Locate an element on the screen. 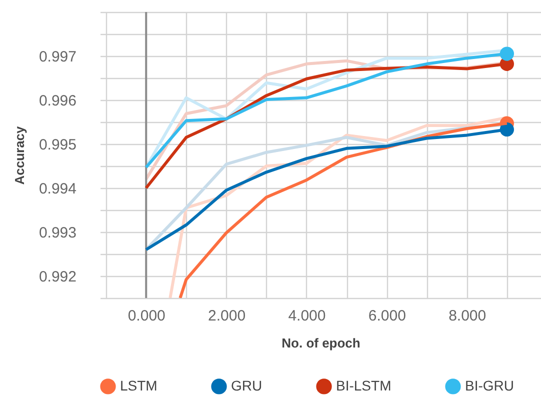  legend-label: BI-GRU is located at coordinates (489, 385).